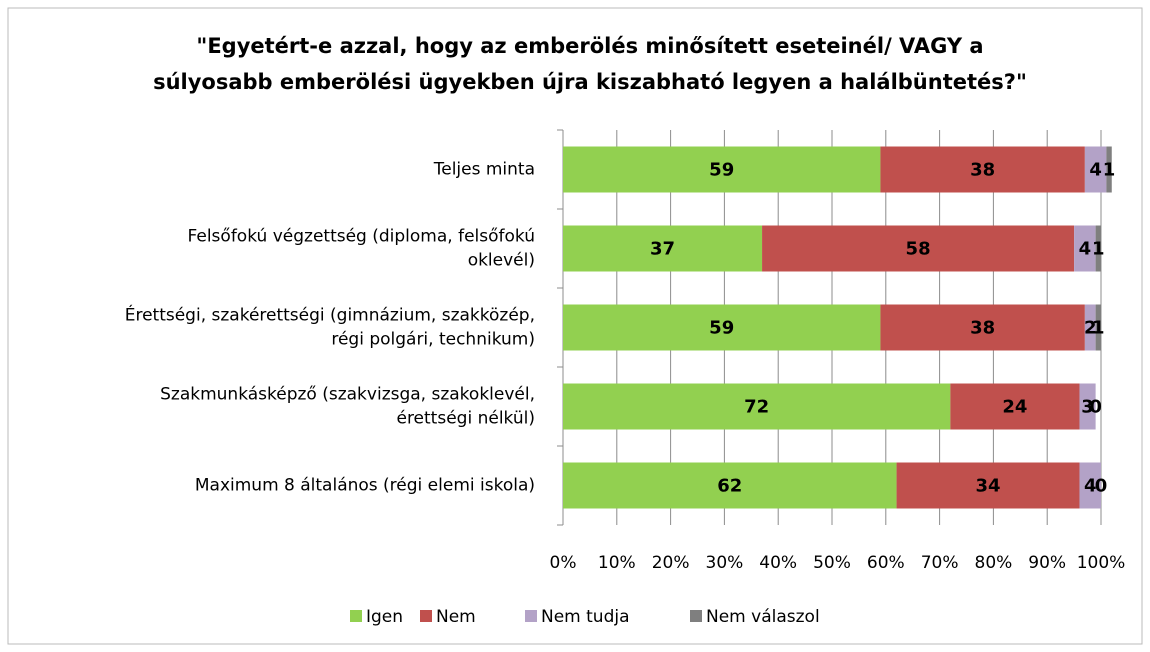  I want to click on y-tick-label: Teljes minta, so click(484, 170).